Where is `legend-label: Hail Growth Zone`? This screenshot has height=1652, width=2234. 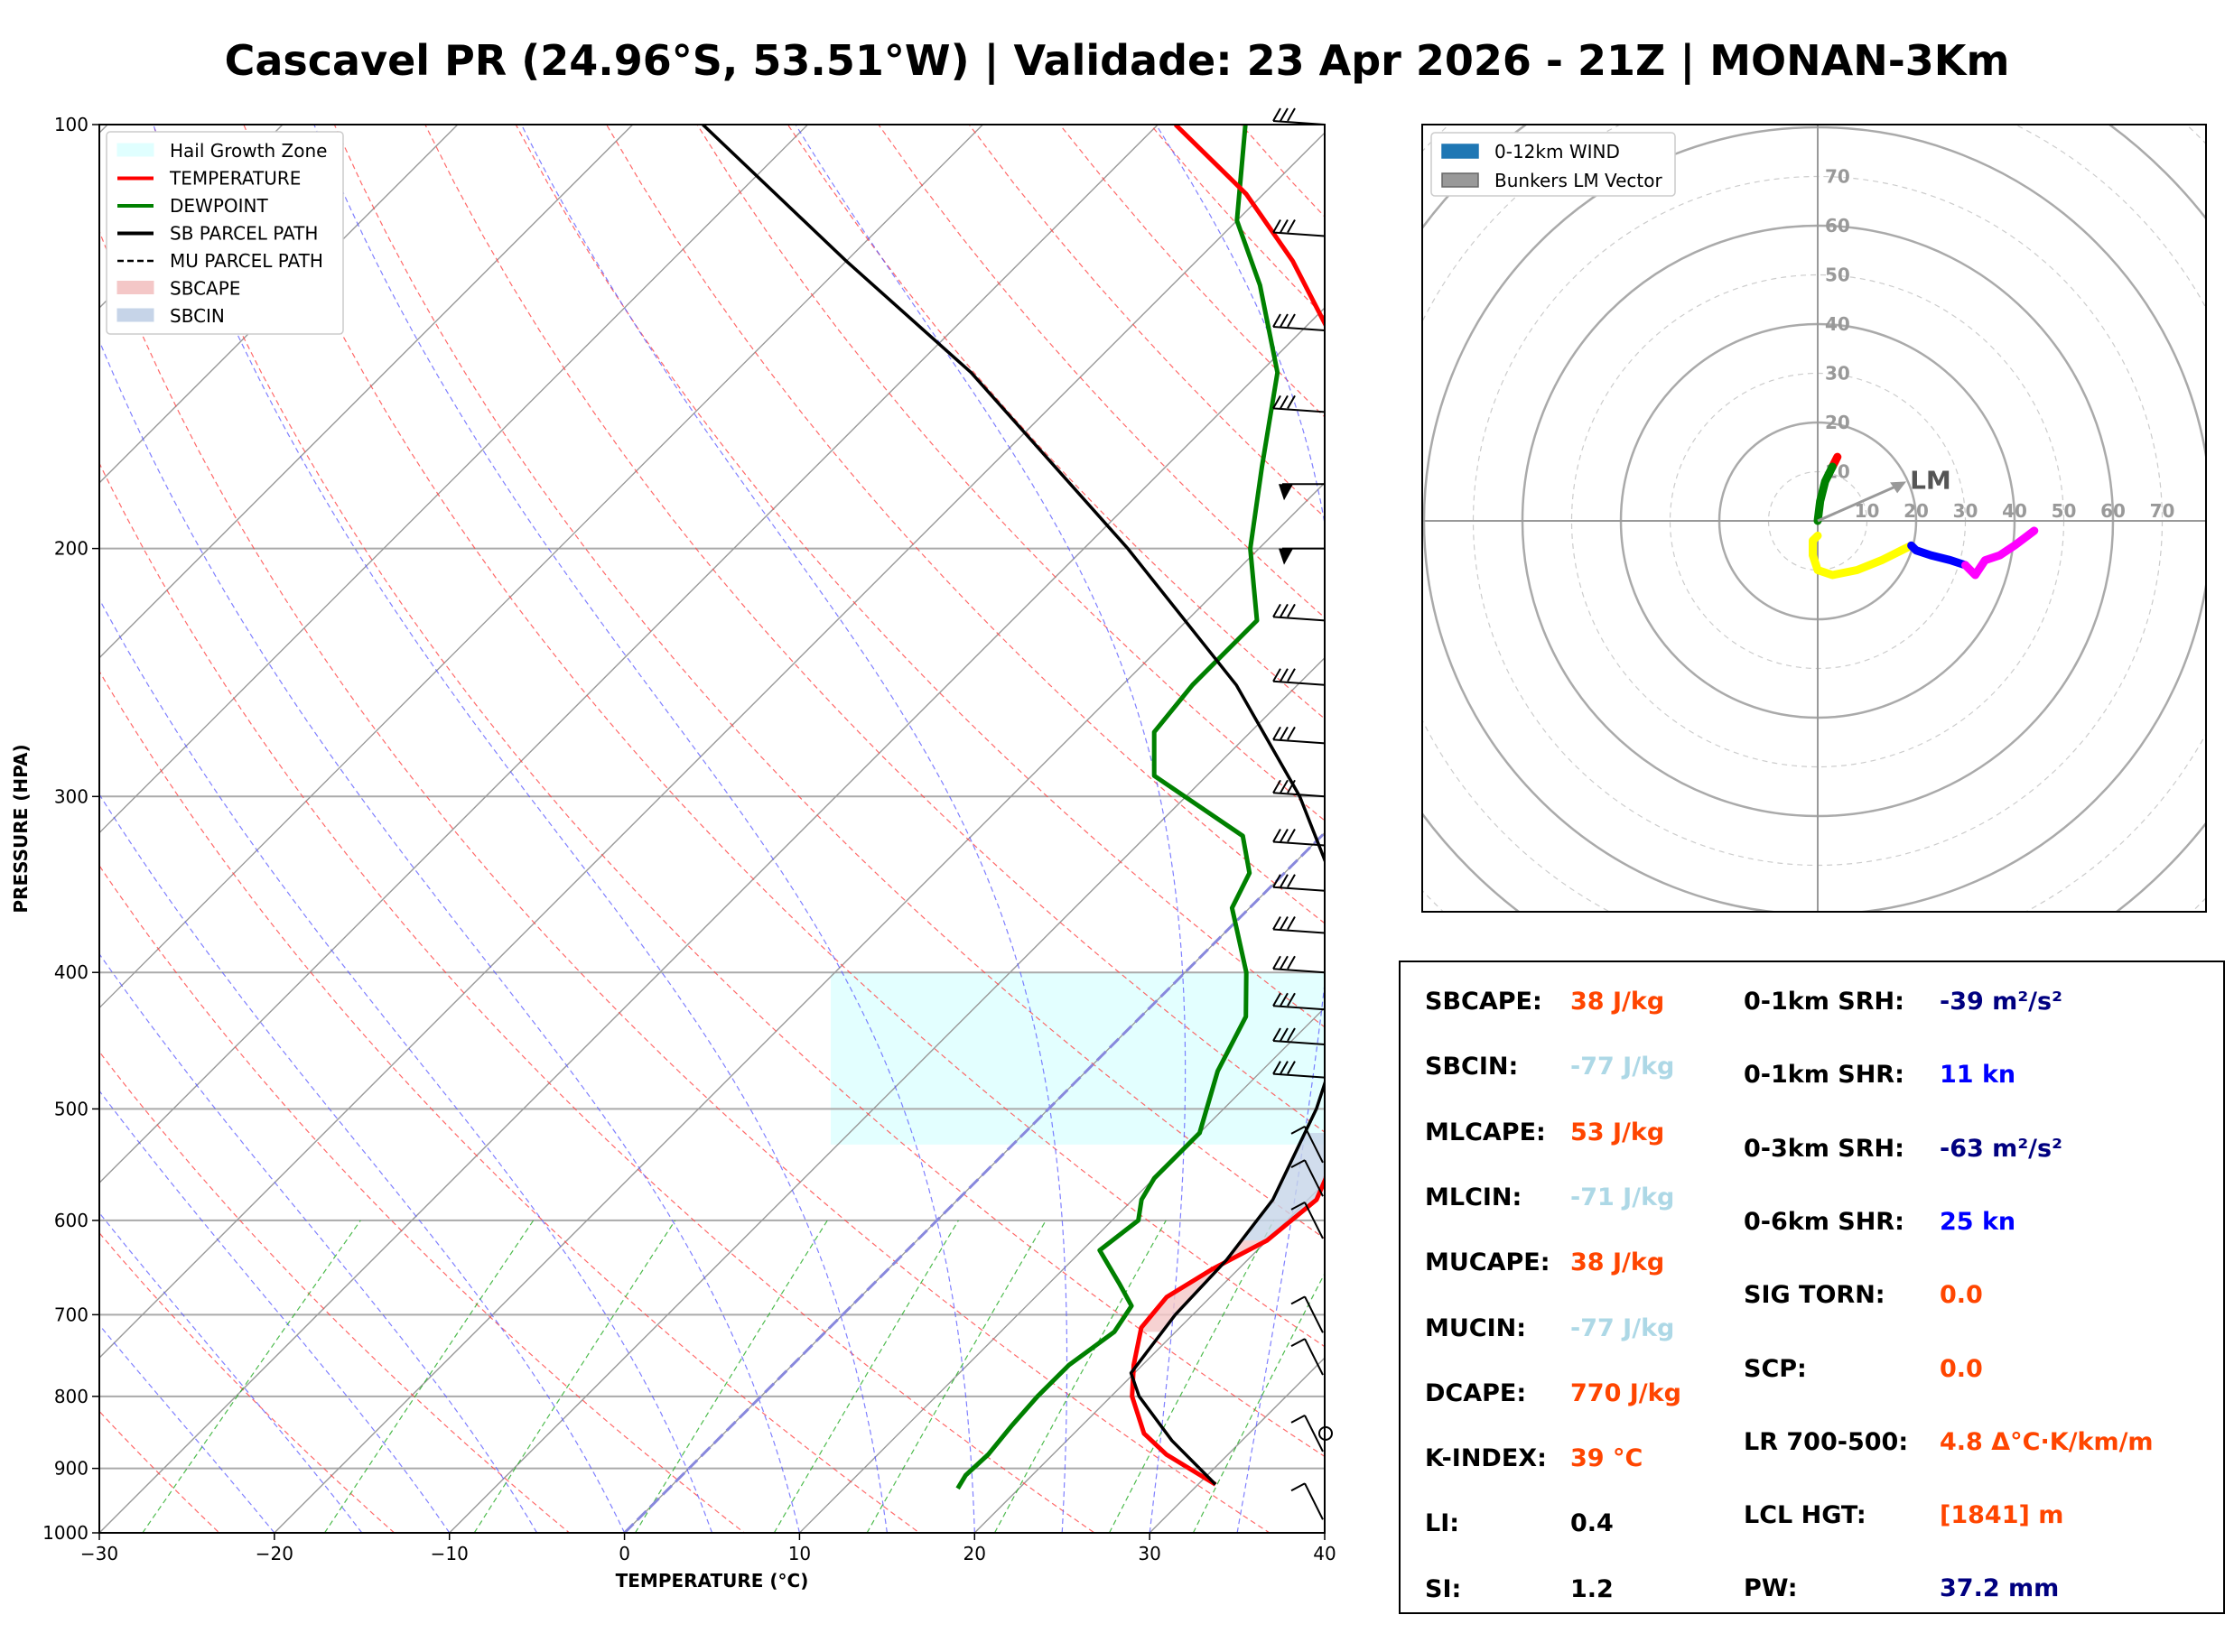 legend-label: Hail Growth Zone is located at coordinates (249, 151).